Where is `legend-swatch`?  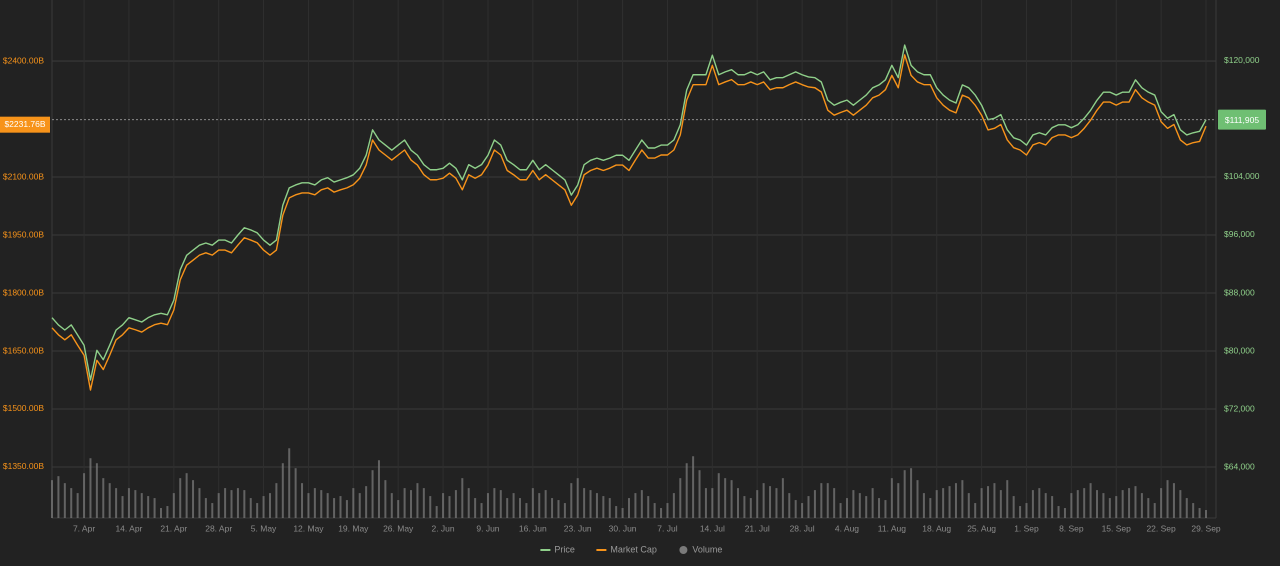
legend-swatch is located at coordinates (683, 550).